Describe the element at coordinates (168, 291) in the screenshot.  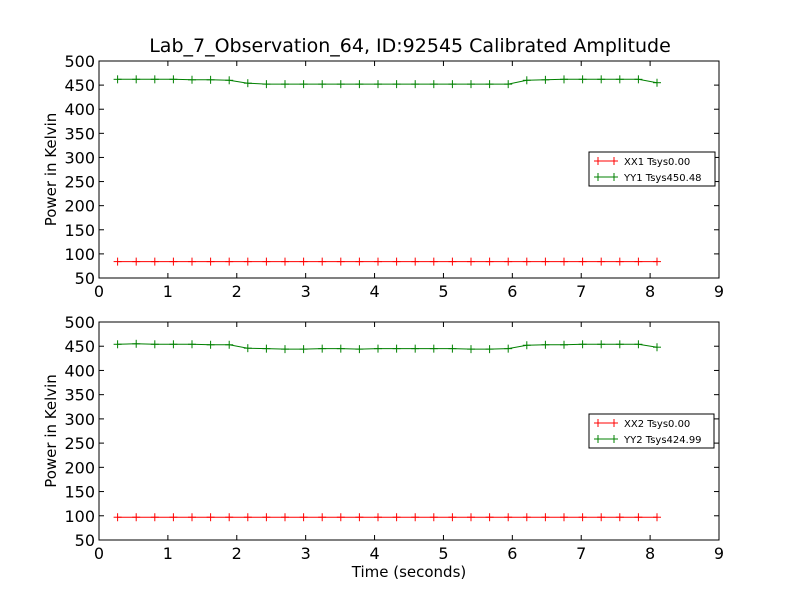
I see `x-tick-label: 1` at that location.